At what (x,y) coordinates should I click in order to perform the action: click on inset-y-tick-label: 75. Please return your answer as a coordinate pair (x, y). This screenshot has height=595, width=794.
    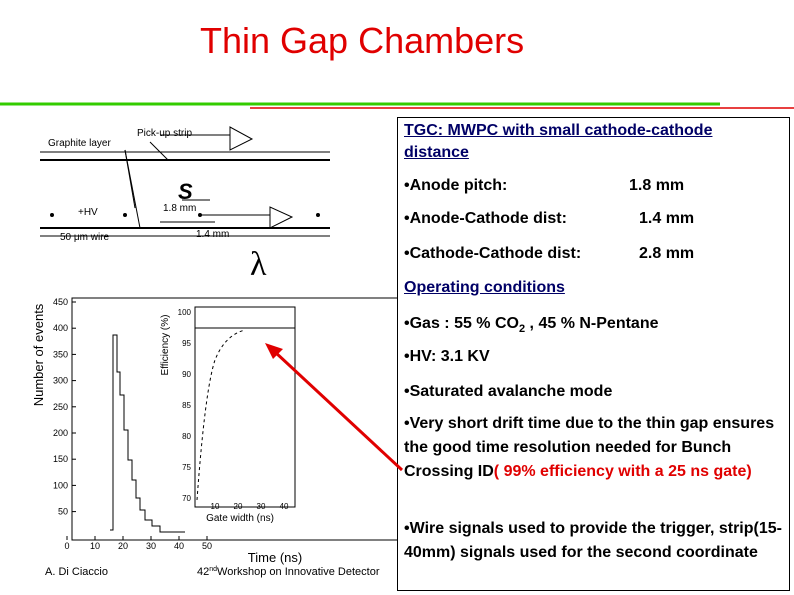
    Looking at the image, I should click on (186, 467).